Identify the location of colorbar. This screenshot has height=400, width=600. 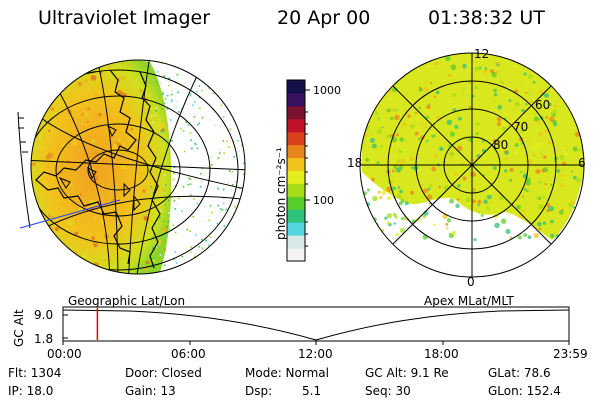
(298, 170).